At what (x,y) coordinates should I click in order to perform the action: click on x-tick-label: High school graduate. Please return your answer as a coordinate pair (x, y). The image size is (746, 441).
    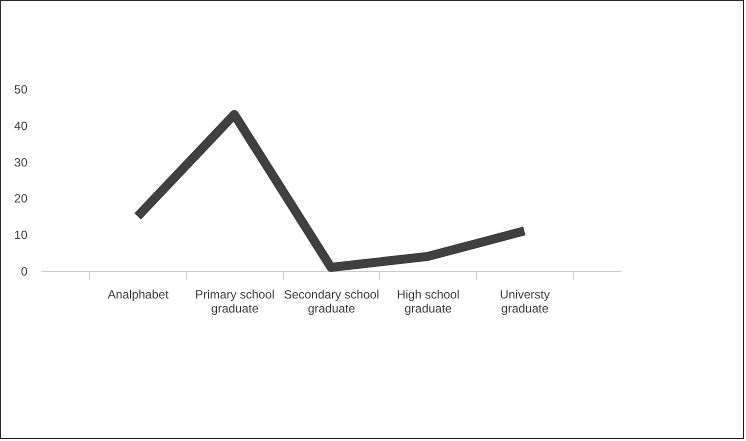
    Looking at the image, I should click on (428, 302).